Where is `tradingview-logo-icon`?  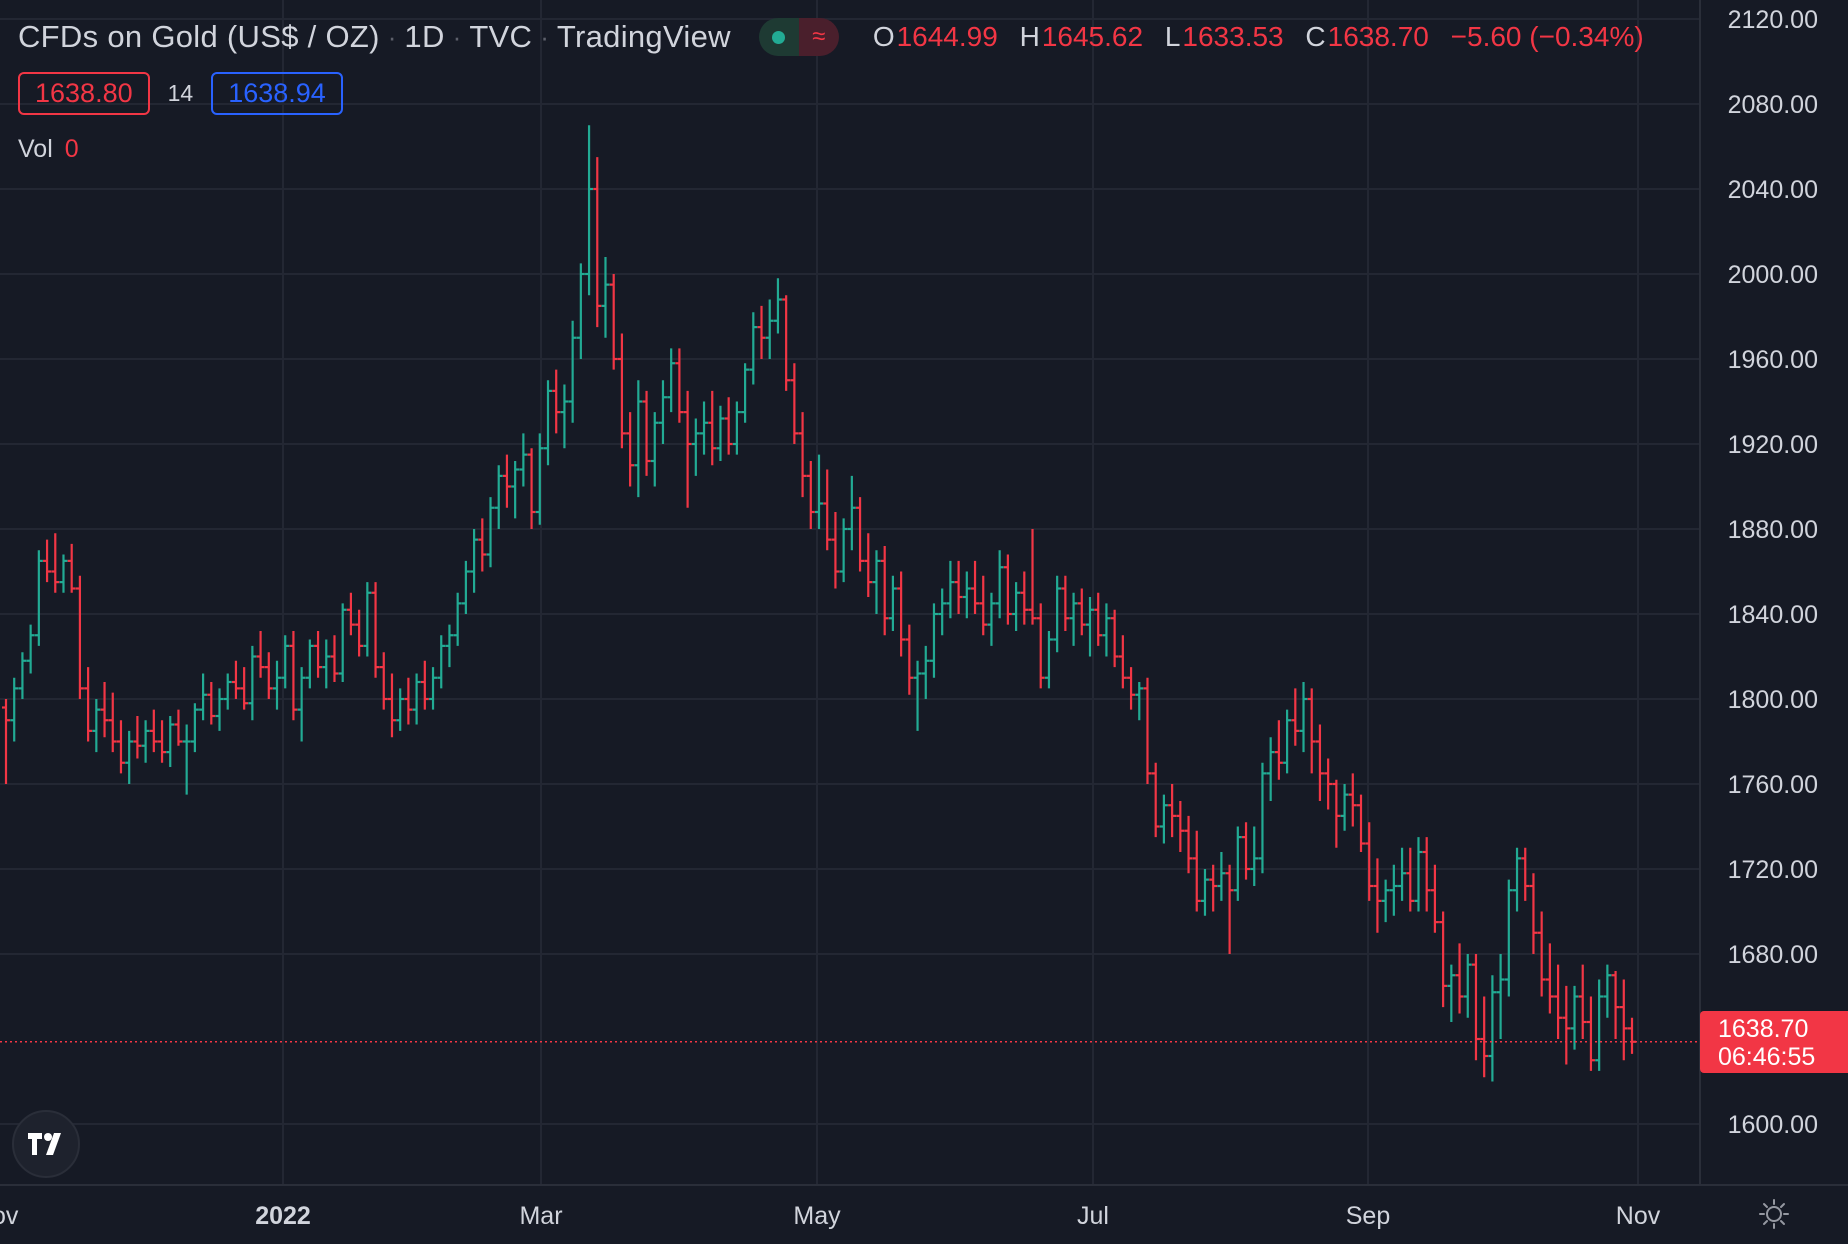
tradingview-logo-icon is located at coordinates (46, 1144).